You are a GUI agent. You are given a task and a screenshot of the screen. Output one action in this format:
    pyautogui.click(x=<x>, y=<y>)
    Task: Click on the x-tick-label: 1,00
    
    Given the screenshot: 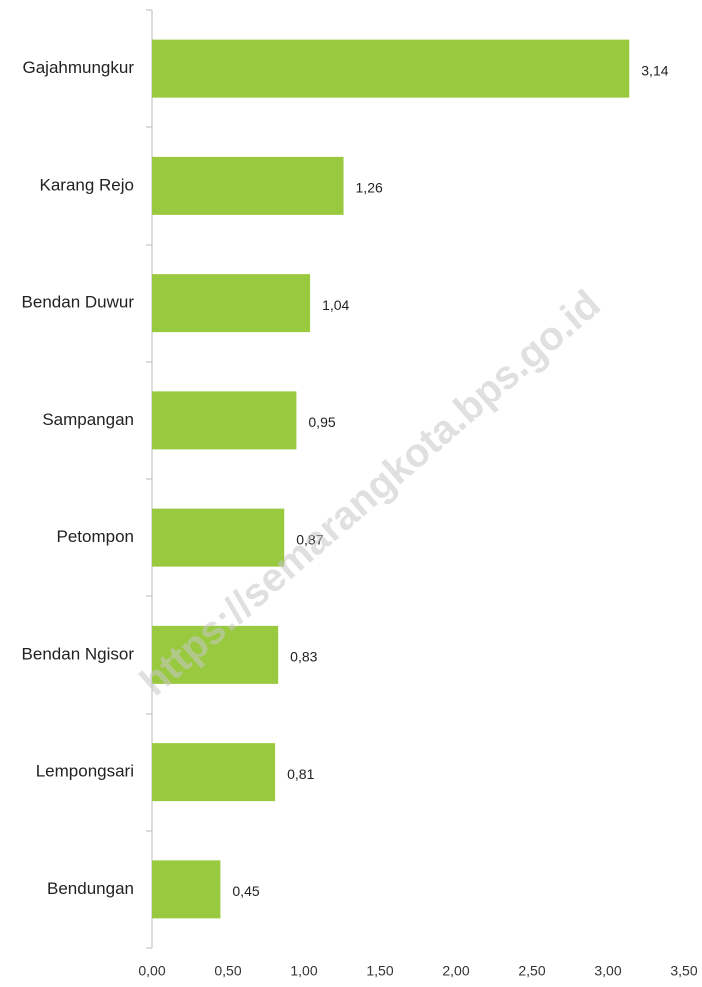 What is the action you would take?
    pyautogui.click(x=303, y=971)
    